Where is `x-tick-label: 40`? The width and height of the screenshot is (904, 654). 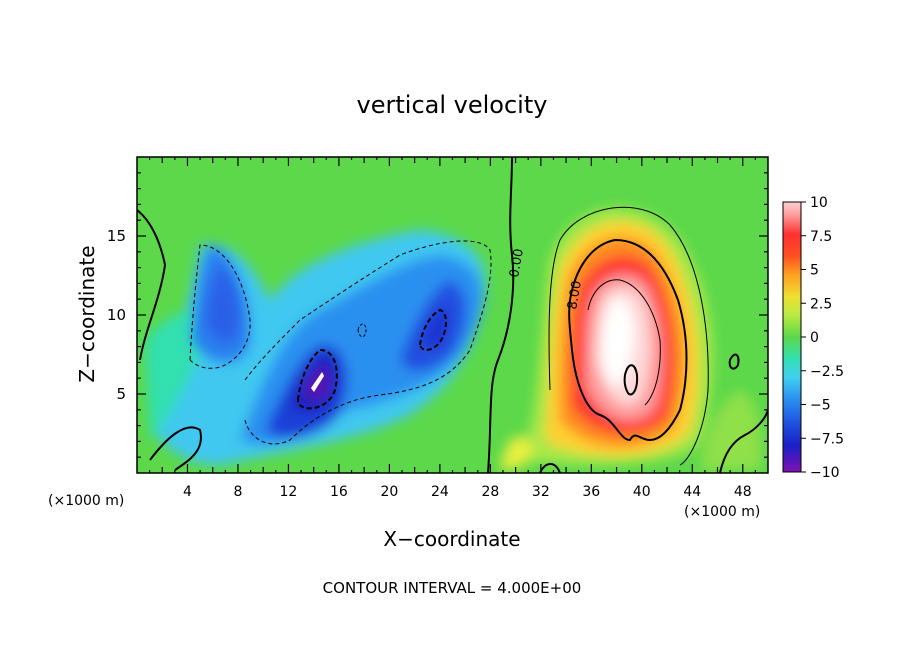 x-tick-label: 40 is located at coordinates (642, 492).